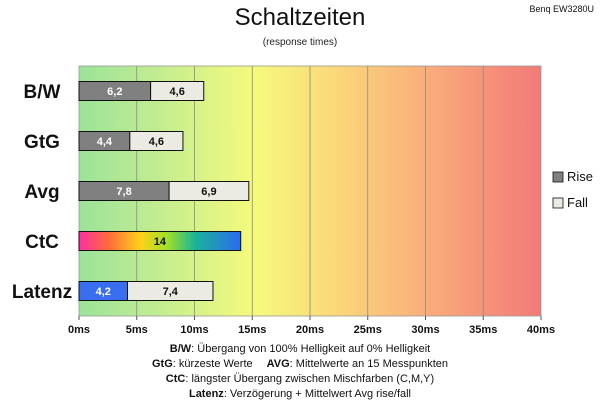  I want to click on bar-ctc, so click(160, 241).